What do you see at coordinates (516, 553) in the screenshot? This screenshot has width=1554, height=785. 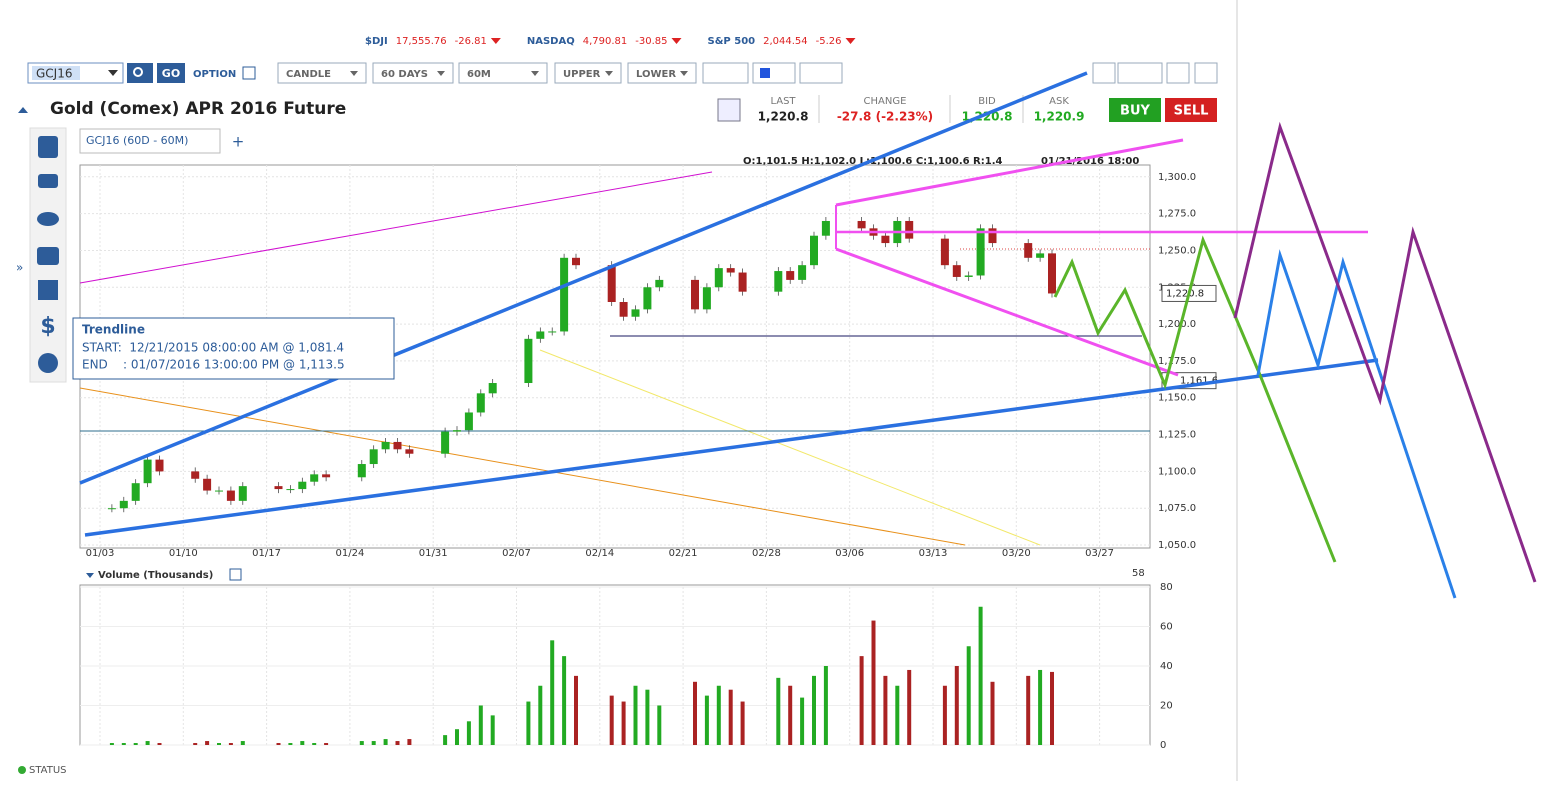 I see `x-tick-label: 02/07` at bounding box center [516, 553].